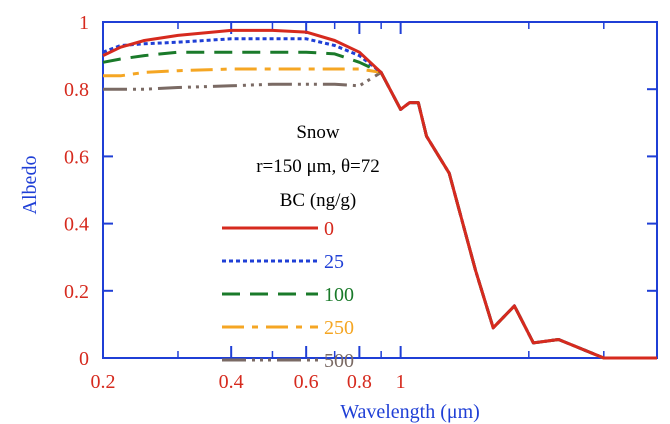 This screenshot has width=670, height=424. I want to click on legend: 0 25 100 250 500, so click(288, 295).